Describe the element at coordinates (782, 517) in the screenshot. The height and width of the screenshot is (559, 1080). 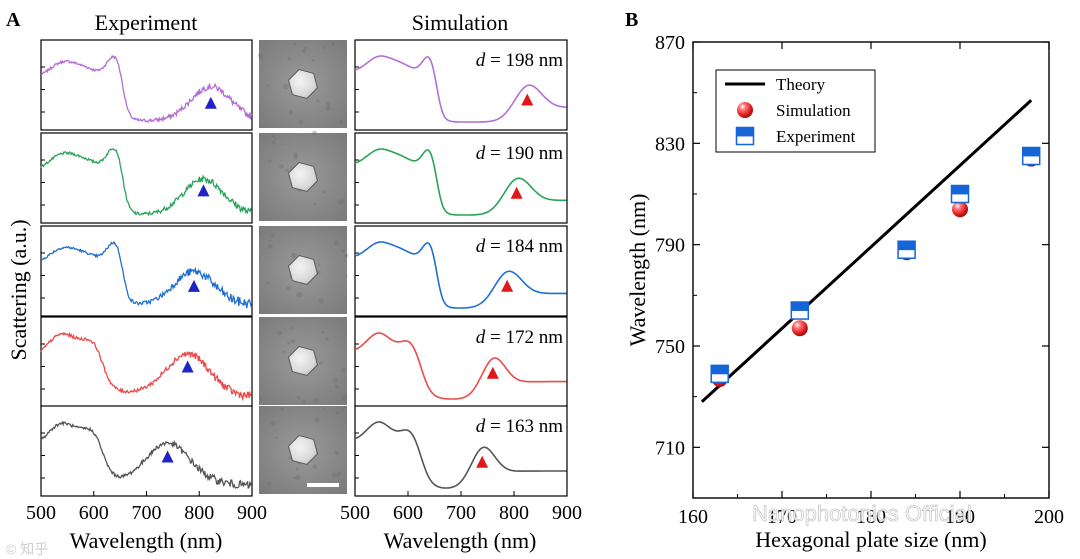
I see `x-tick-label-170: 170` at that location.